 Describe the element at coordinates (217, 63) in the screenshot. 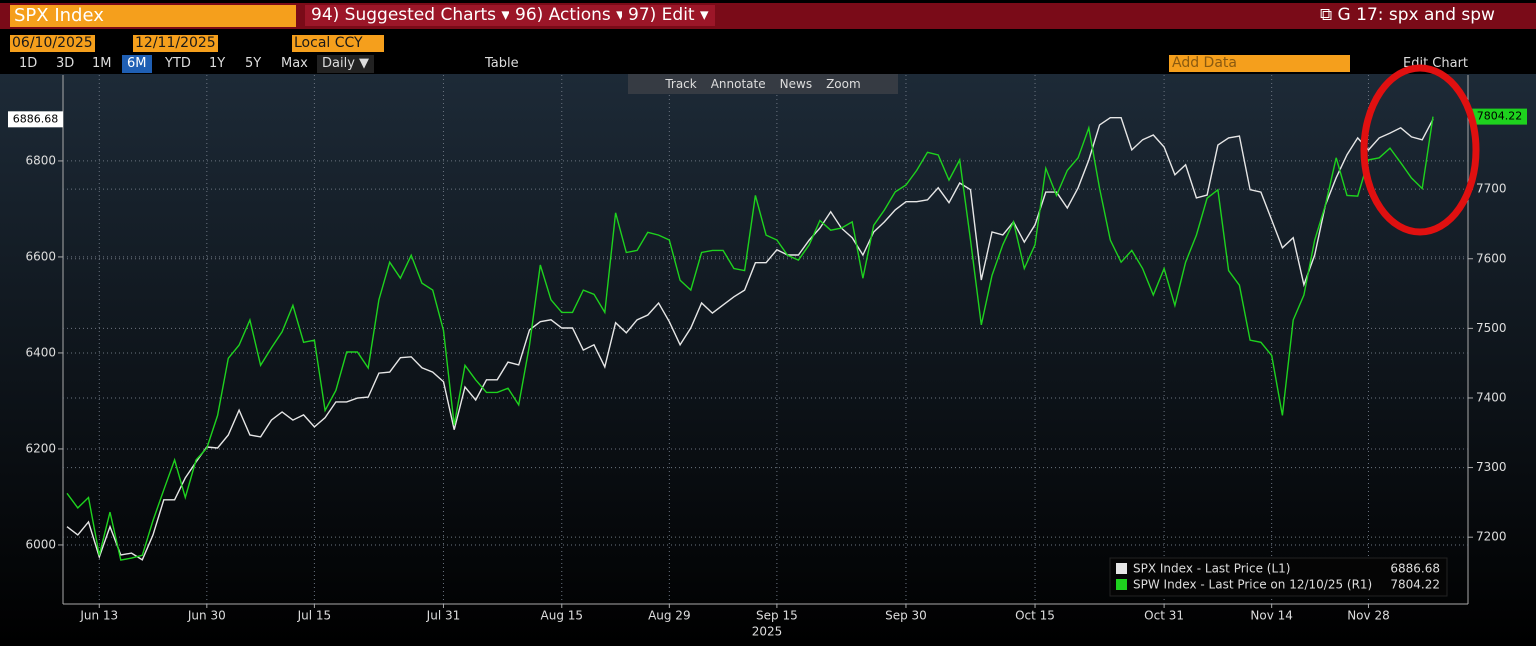

I see `range-button: 1Y` at that location.